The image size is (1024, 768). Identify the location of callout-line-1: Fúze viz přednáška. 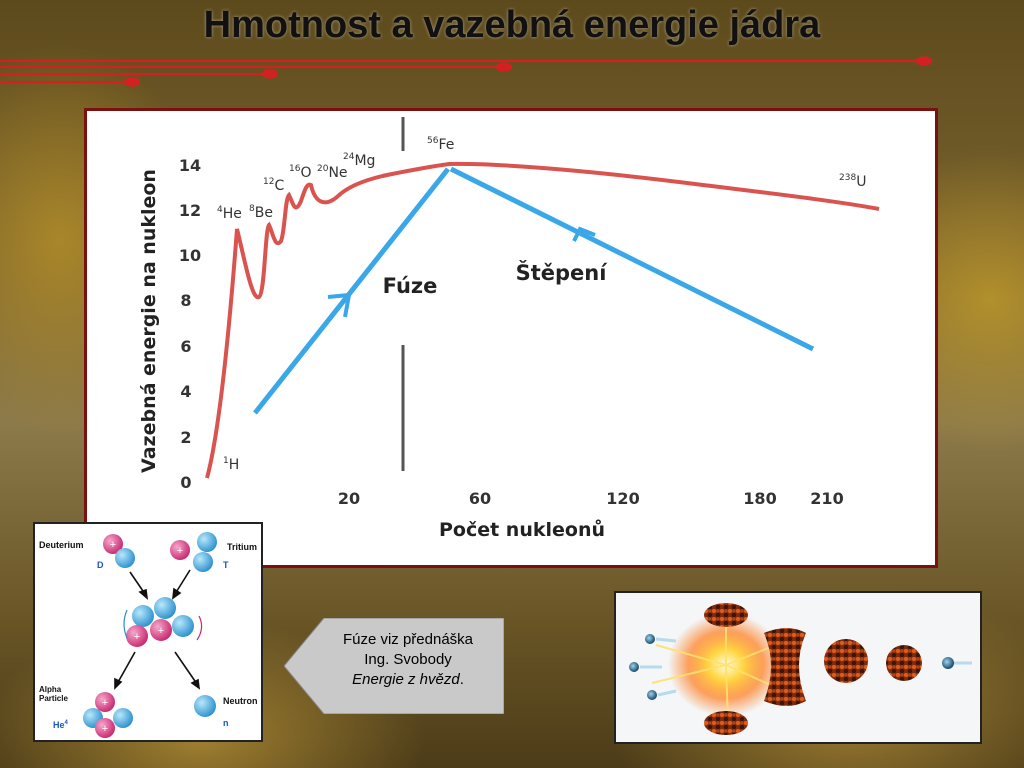
(408, 639).